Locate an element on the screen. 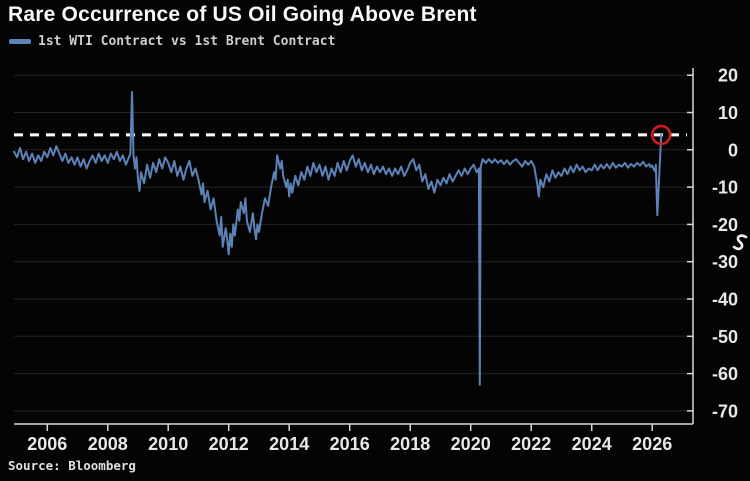  x-axis-tick-label: 2018 is located at coordinates (410, 444).